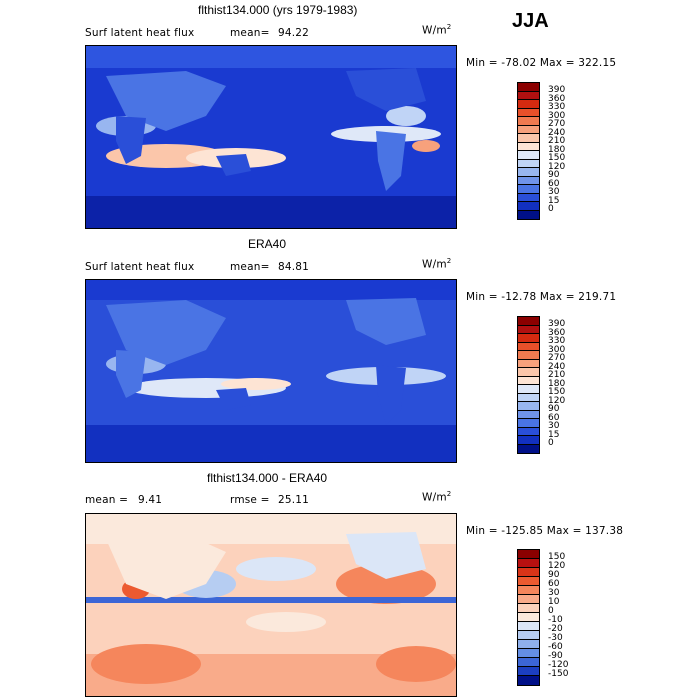  Describe the element at coordinates (557, 375) in the screenshot. I see `panel2-tick: 210` at that location.